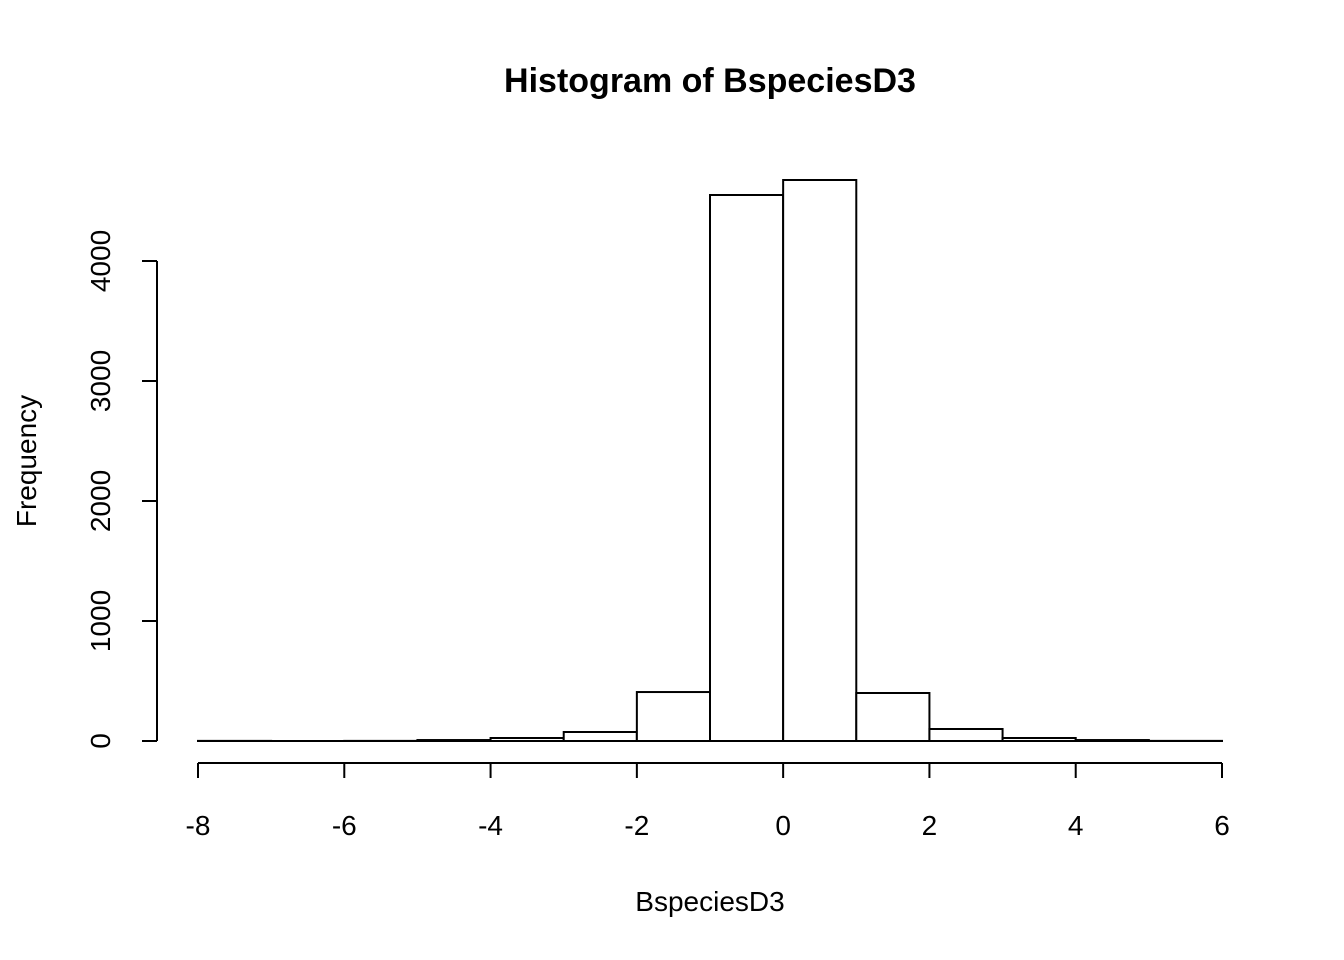 The image size is (1344, 960). I want to click on x-tick-label: 6, so click(1222, 825).